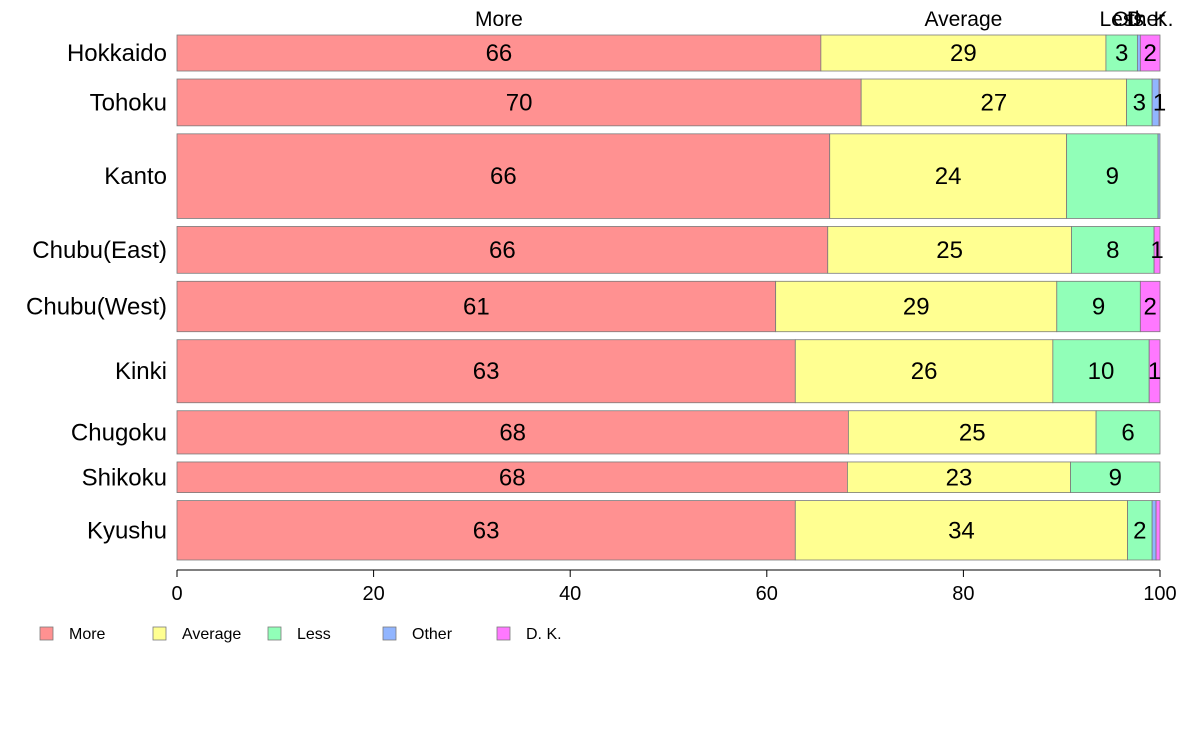 The height and width of the screenshot is (736, 1188). Describe the element at coordinates (87, 634) in the screenshot. I see `legend-label: More` at that location.